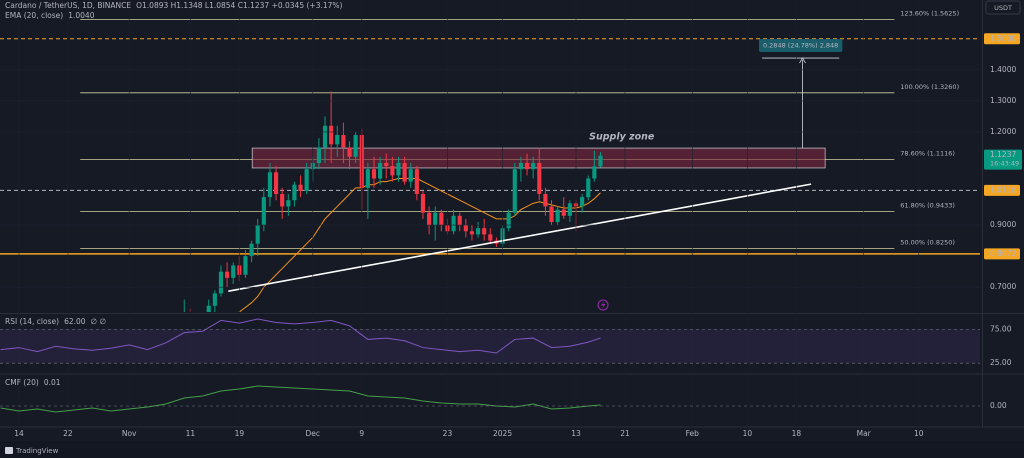  I want to click on ema-legend-value: 1.0040, so click(81, 15).